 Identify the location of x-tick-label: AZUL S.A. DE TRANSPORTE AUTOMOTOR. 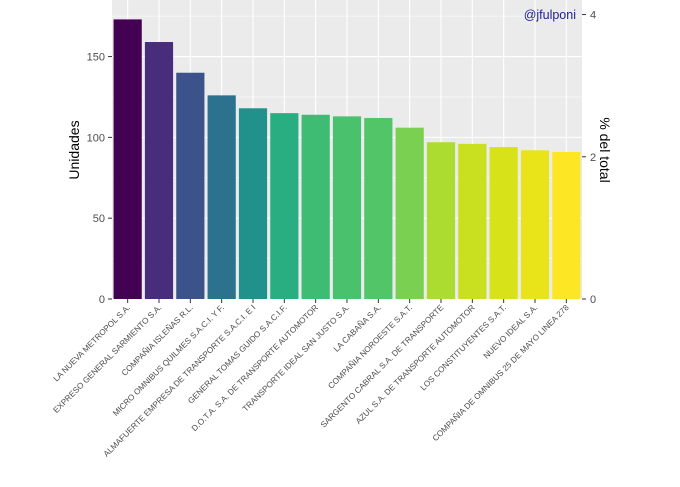
(415, 364).